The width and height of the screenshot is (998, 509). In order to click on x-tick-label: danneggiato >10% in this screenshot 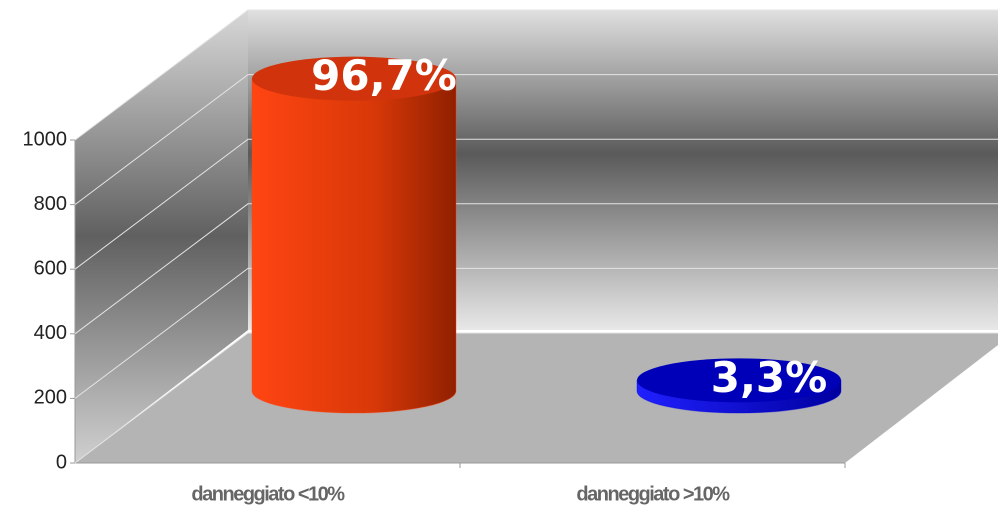, I will do `click(653, 494)`.